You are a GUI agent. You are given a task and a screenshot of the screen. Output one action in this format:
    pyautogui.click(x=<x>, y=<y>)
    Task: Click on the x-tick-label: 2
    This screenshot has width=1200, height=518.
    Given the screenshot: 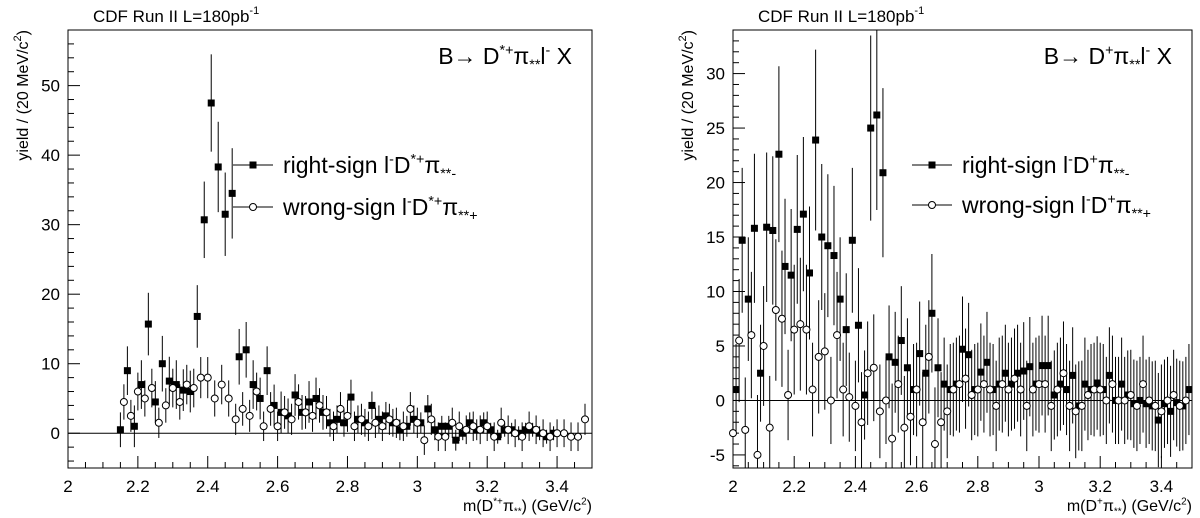 What is the action you would take?
    pyautogui.click(x=67, y=486)
    